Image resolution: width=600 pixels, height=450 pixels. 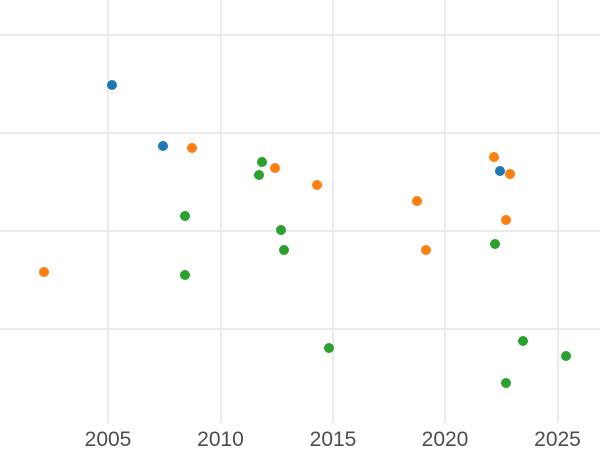 What do you see at coordinates (108, 439) in the screenshot?
I see `x-tick-label: 2005` at bounding box center [108, 439].